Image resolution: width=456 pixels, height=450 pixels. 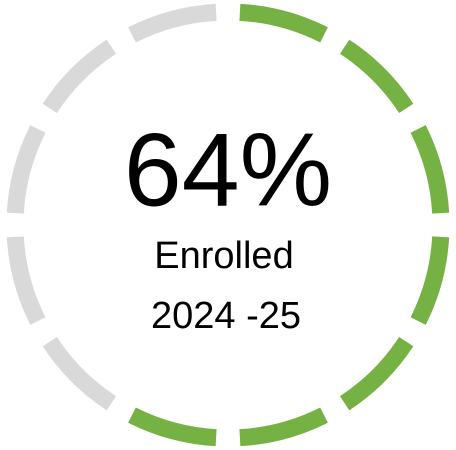 What do you see at coordinates (226, 316) in the screenshot?
I see `period: 2024 -25` at bounding box center [226, 316].